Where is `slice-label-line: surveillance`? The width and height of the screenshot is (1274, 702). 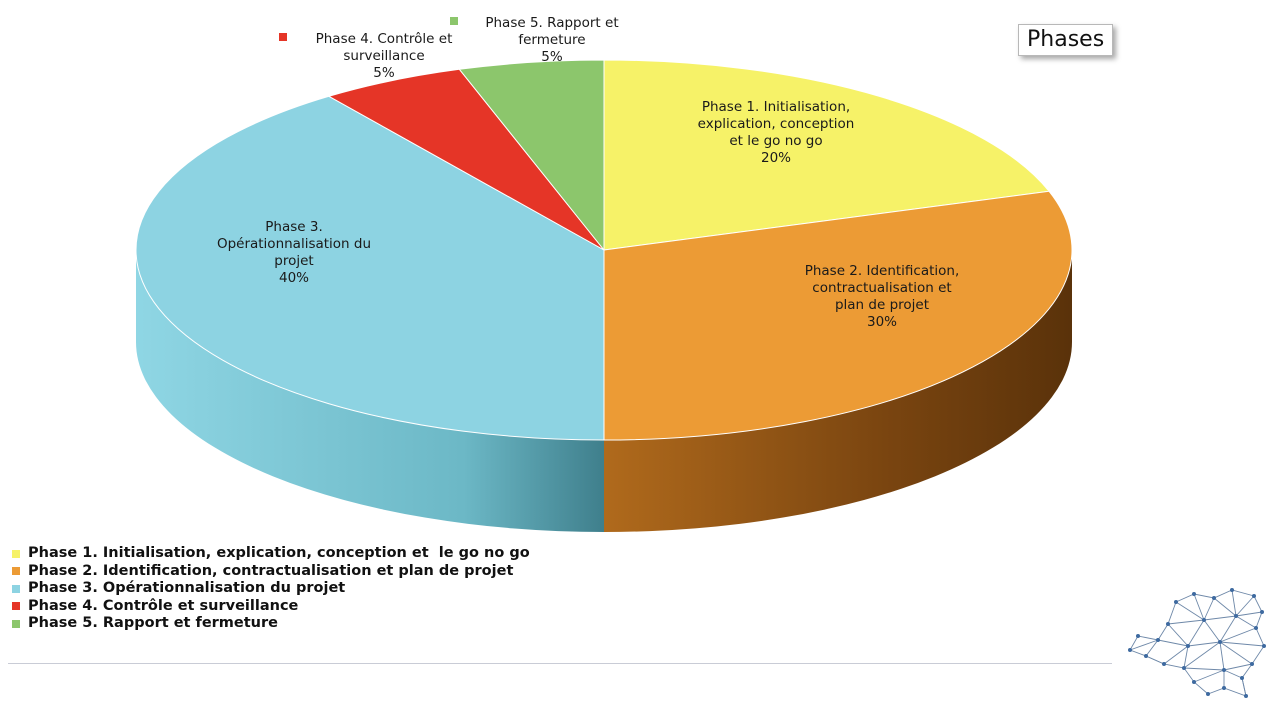
slice-label-line: surveillance is located at coordinates (383, 56).